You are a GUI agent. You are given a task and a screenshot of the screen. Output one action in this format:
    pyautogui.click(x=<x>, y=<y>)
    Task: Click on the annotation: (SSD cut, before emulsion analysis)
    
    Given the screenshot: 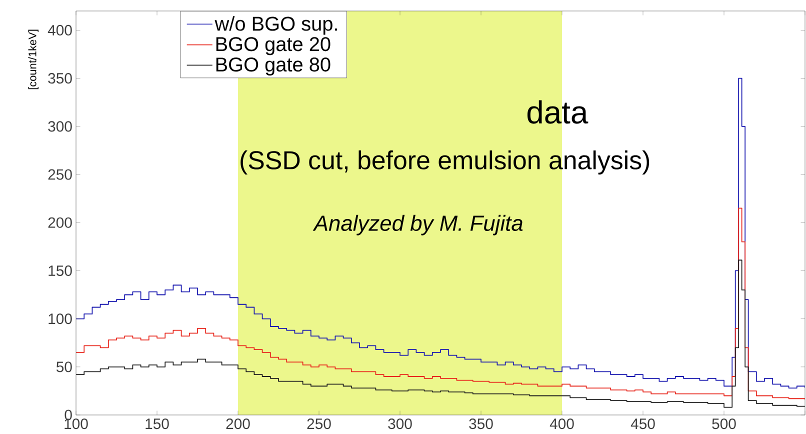 What is the action you would take?
    pyautogui.click(x=445, y=162)
    